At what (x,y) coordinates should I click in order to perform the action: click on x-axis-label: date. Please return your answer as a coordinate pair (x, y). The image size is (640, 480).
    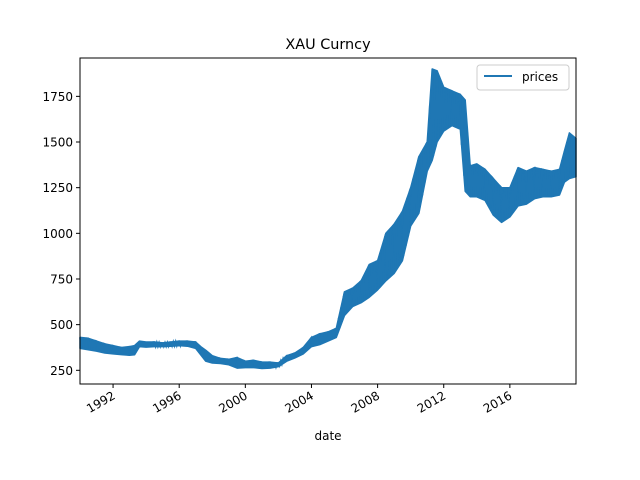
    Looking at the image, I should click on (327, 436).